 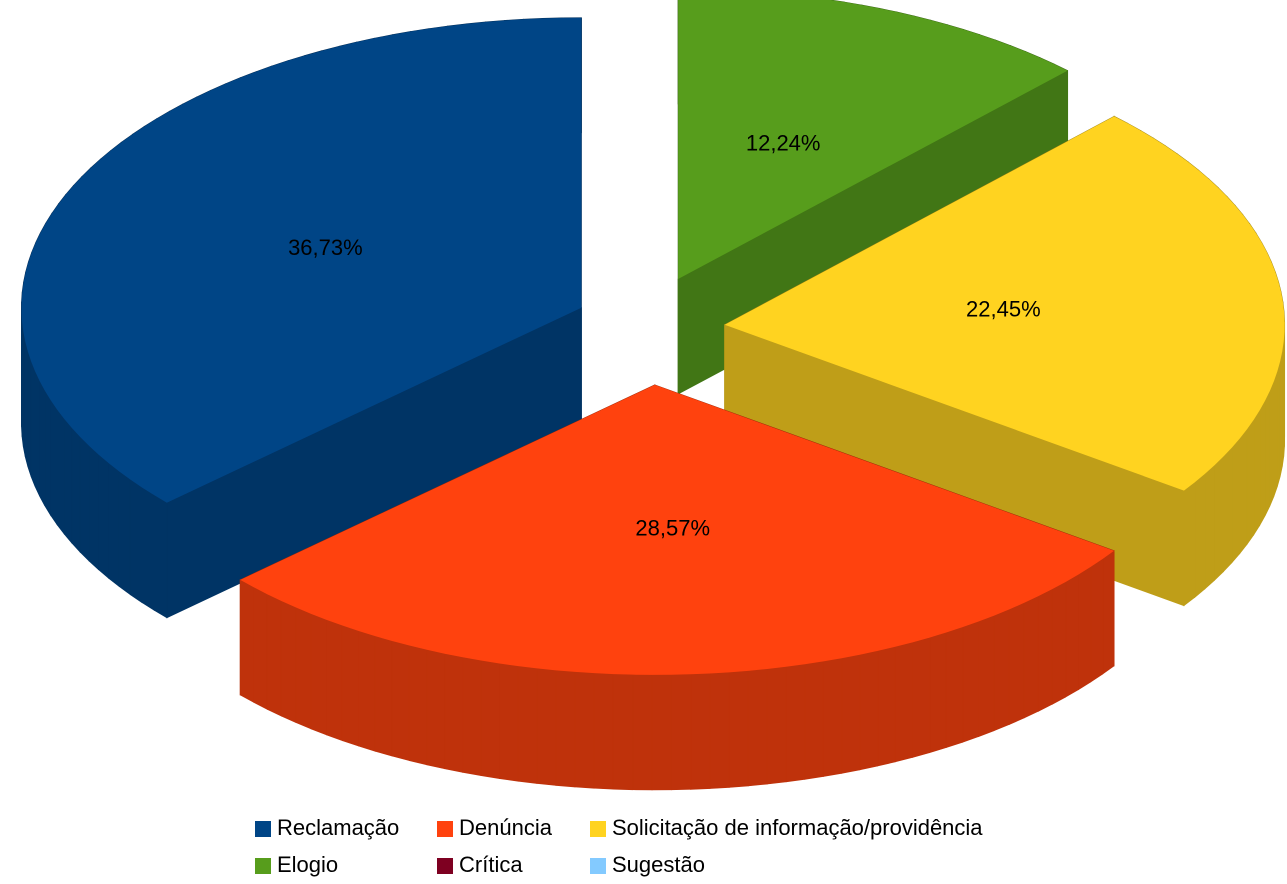 What do you see at coordinates (797, 827) in the screenshot?
I see `legend-label: Solicitação de informação/providência` at bounding box center [797, 827].